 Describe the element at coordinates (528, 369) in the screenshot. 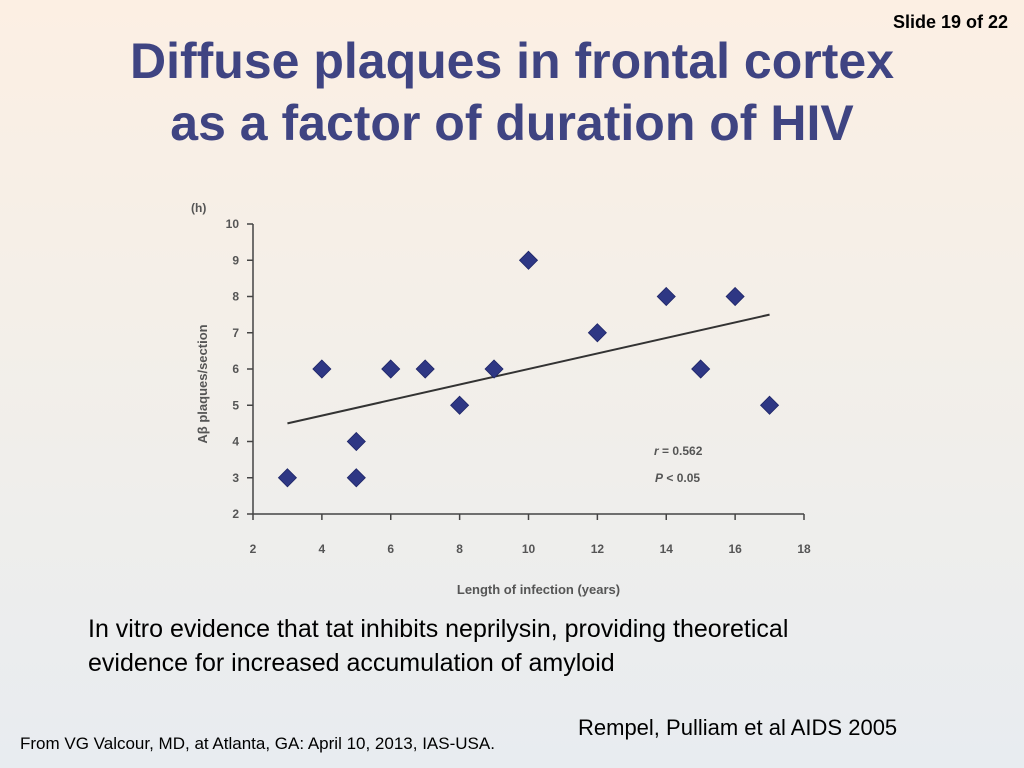

I see `trend-line` at that location.